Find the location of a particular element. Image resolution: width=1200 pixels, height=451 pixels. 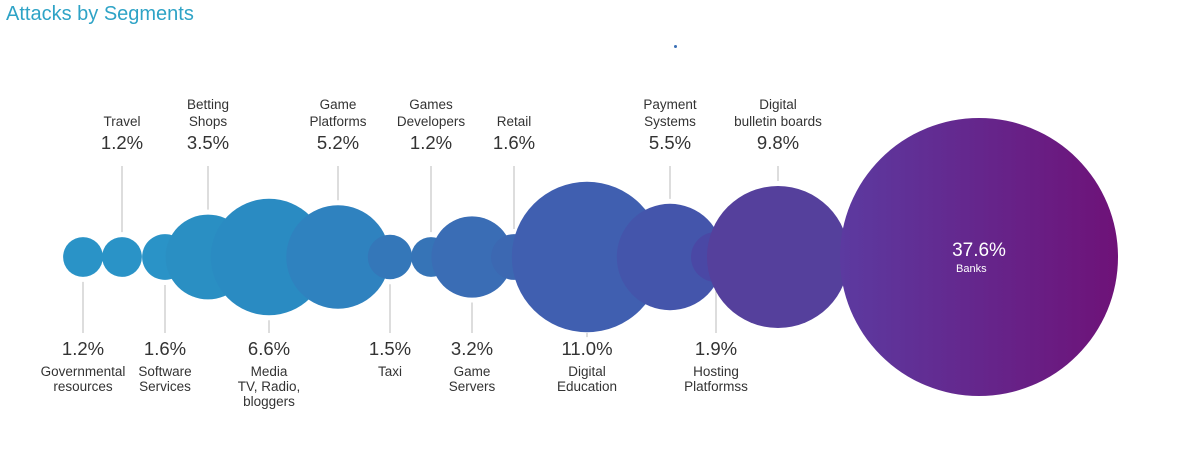

bubble-category-label: Governmental is located at coordinates (83, 371).